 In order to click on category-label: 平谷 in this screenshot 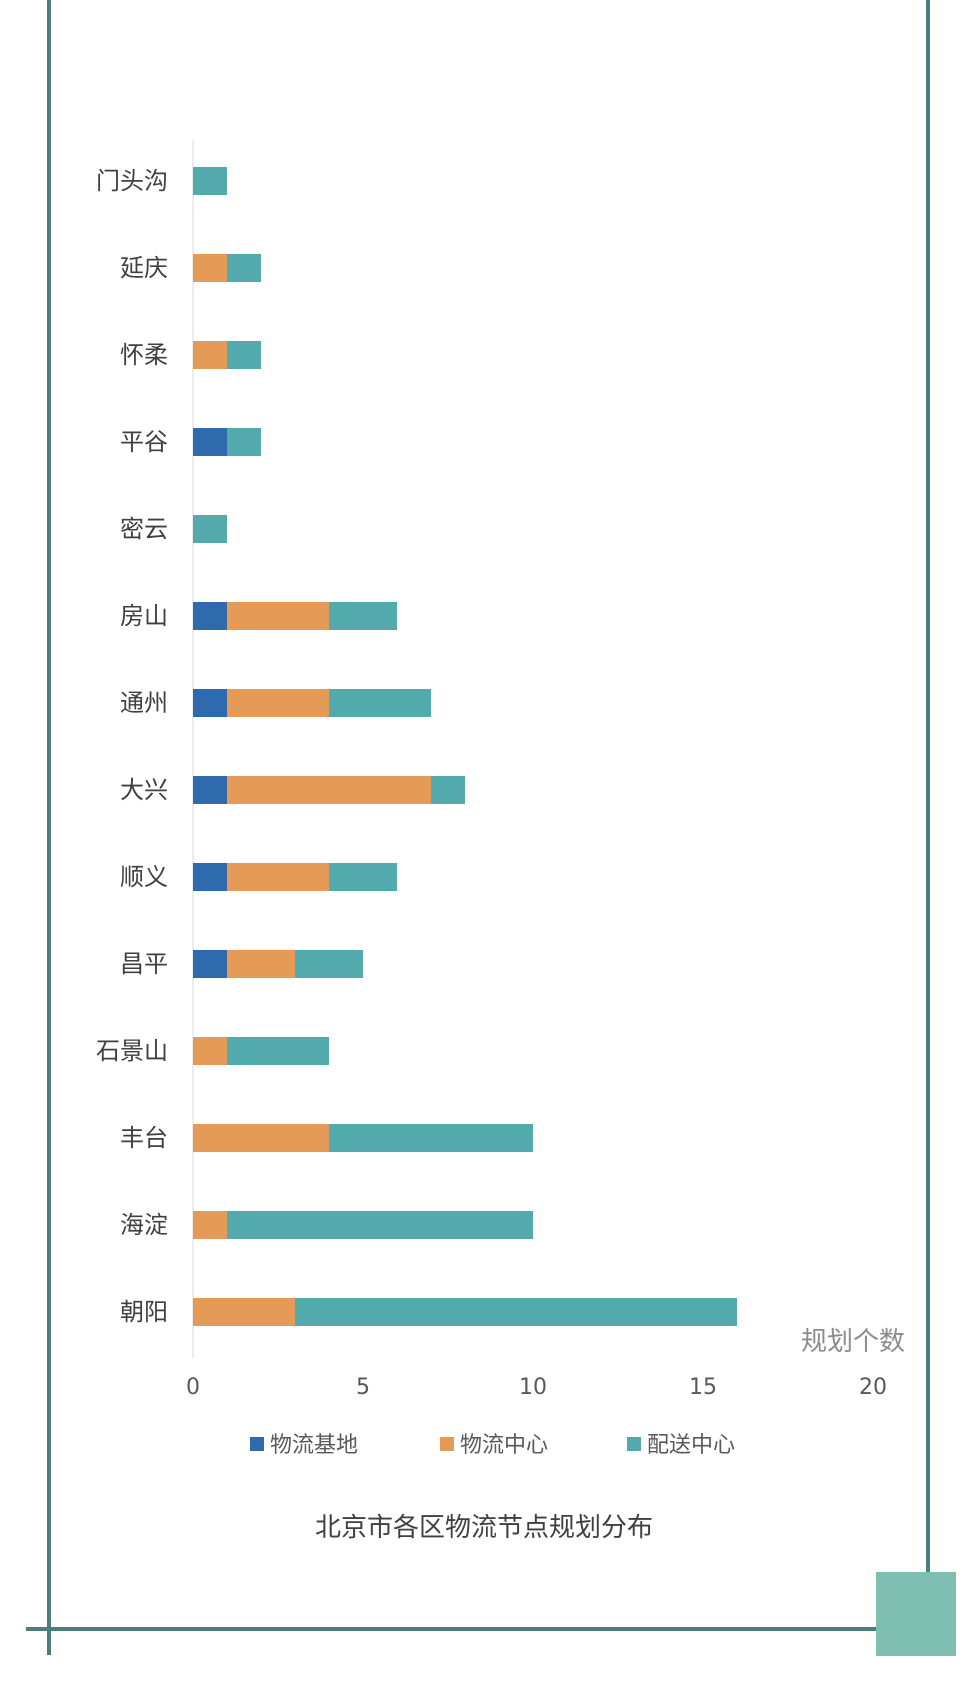, I will do `click(144, 442)`.